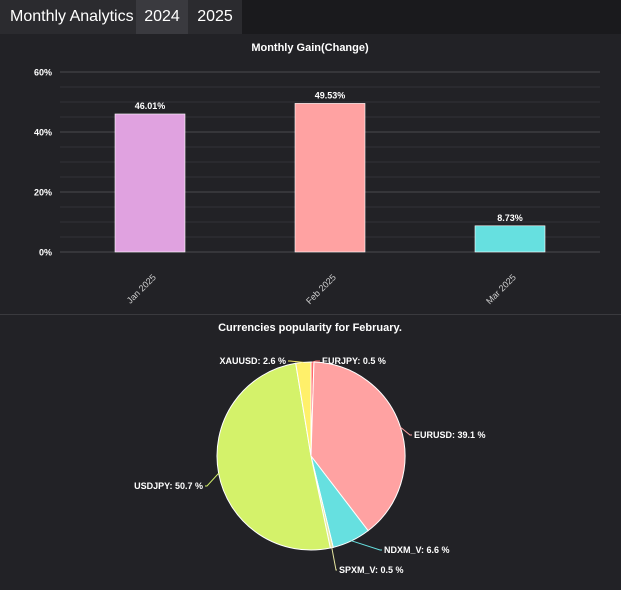 Image resolution: width=621 pixels, height=590 pixels. What do you see at coordinates (417, 550) in the screenshot?
I see `pie-slice-label: NDXM_V: 6.6 %` at bounding box center [417, 550].